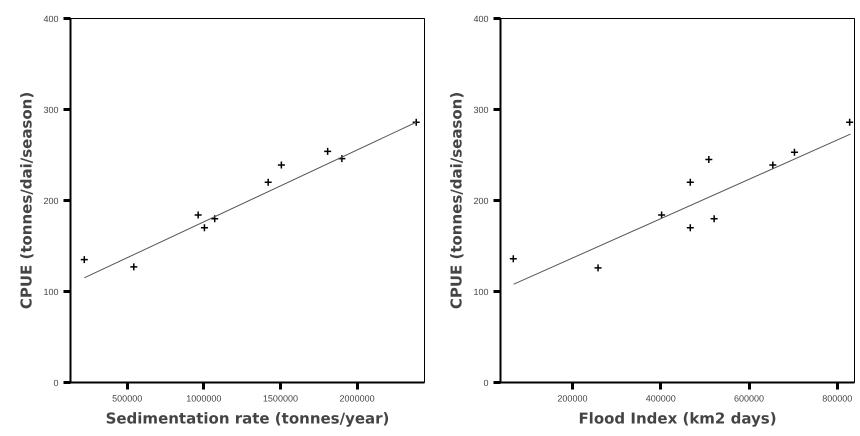 The height and width of the screenshot is (436, 860). Describe the element at coordinates (837, 399) in the screenshot. I see `x-tick-label: 800000` at that location.